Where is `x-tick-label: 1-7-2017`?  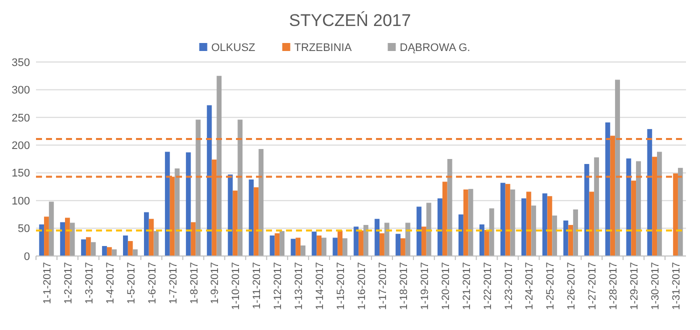 x-tick-label: 1-7-2017 is located at coordinates (173, 283).